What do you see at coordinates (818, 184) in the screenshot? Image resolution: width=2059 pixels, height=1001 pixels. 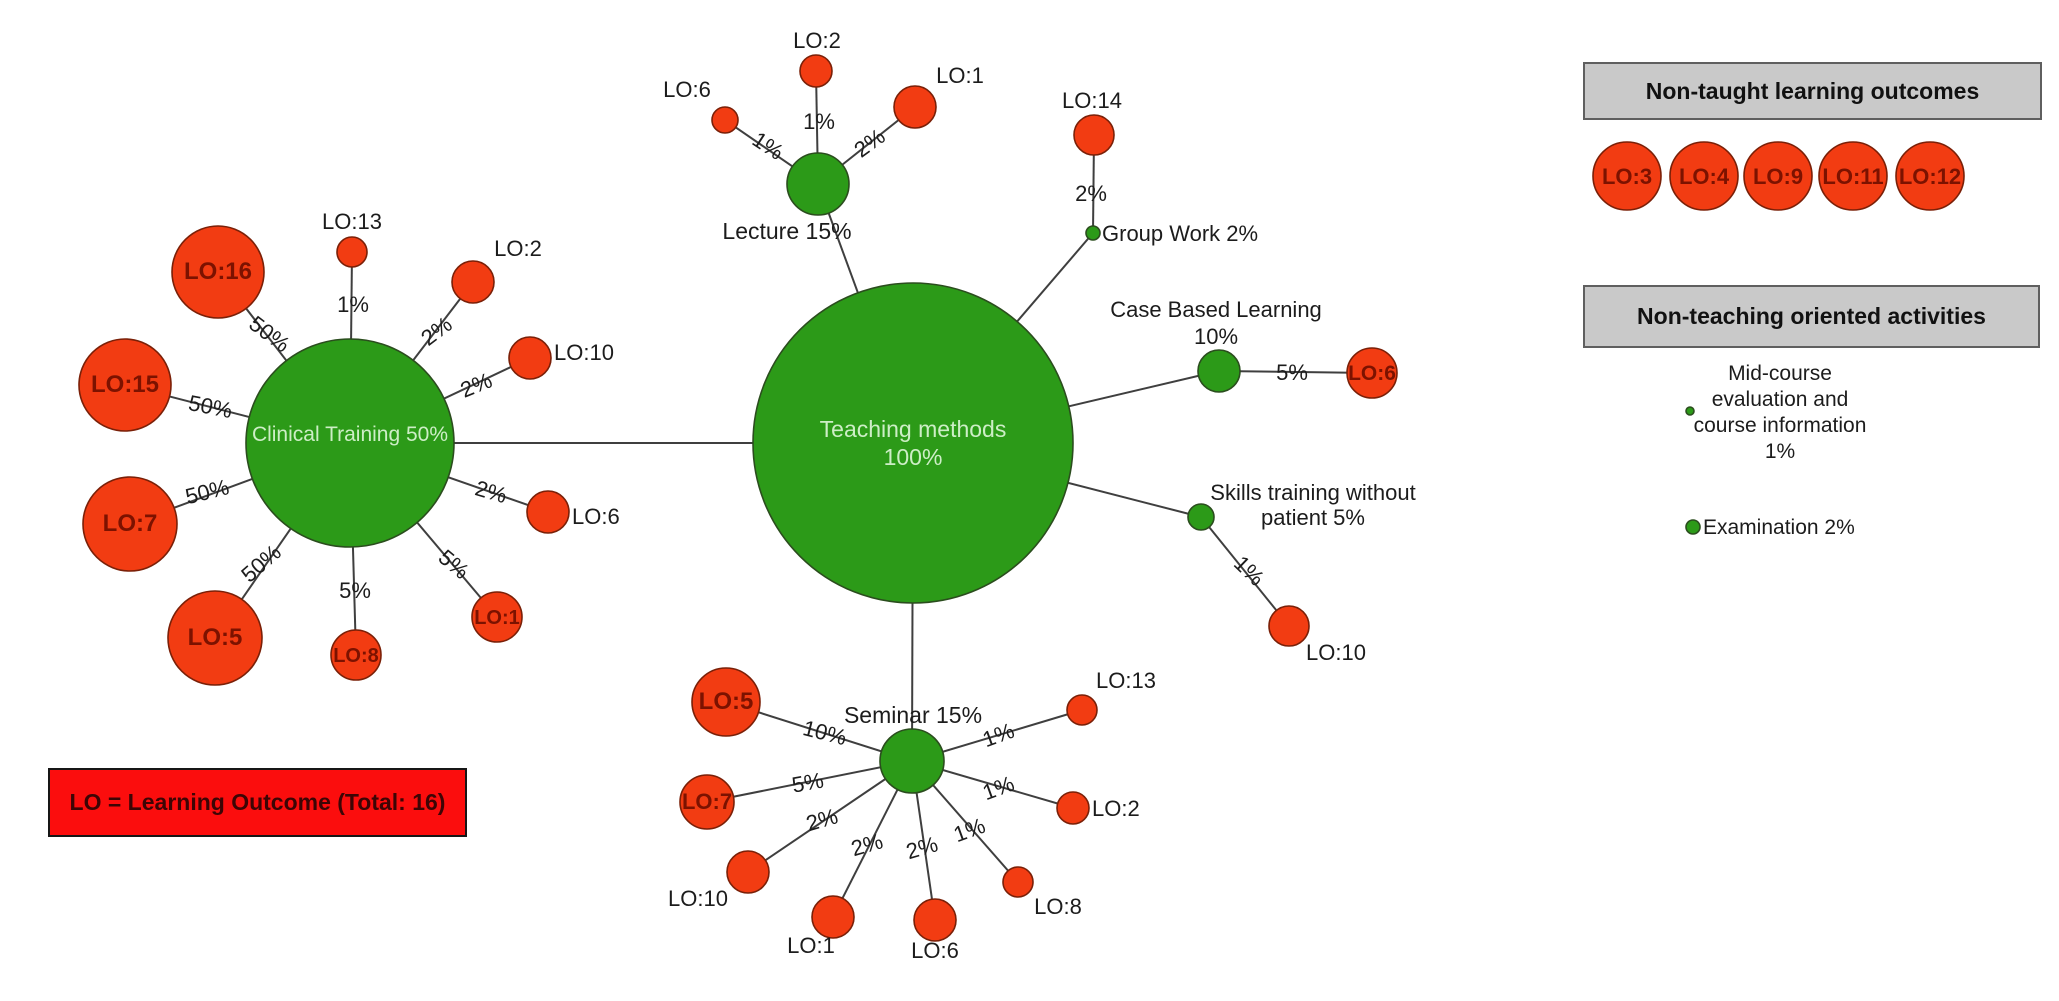 I see `node-lecture` at bounding box center [818, 184].